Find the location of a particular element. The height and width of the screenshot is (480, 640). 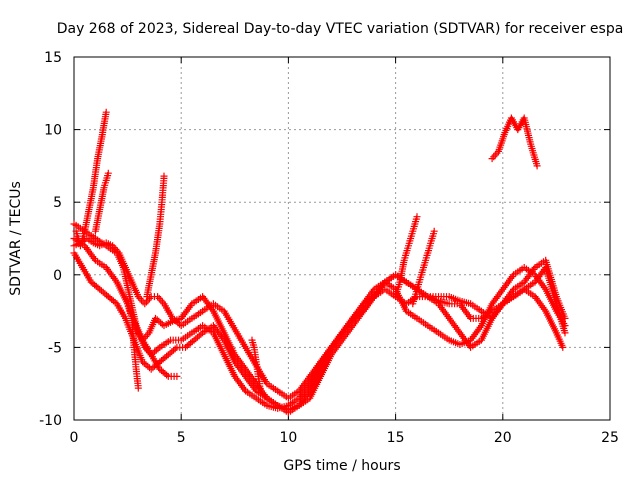

x-tick-label: 15 is located at coordinates (396, 438).